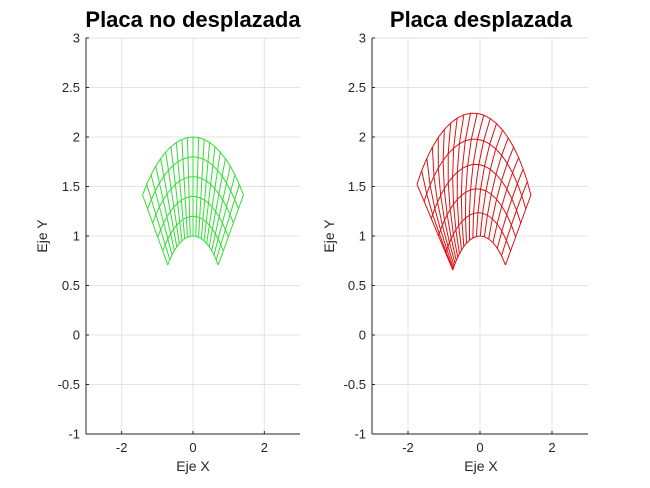 This screenshot has height=488, width=650. I want to click on title-left: Placa no desplazada, so click(193, 19).